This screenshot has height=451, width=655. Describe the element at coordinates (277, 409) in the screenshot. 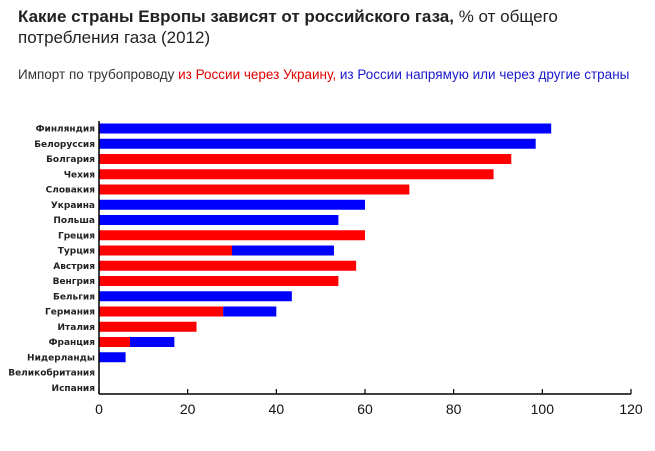

I see `x-tick-label: 40` at that location.